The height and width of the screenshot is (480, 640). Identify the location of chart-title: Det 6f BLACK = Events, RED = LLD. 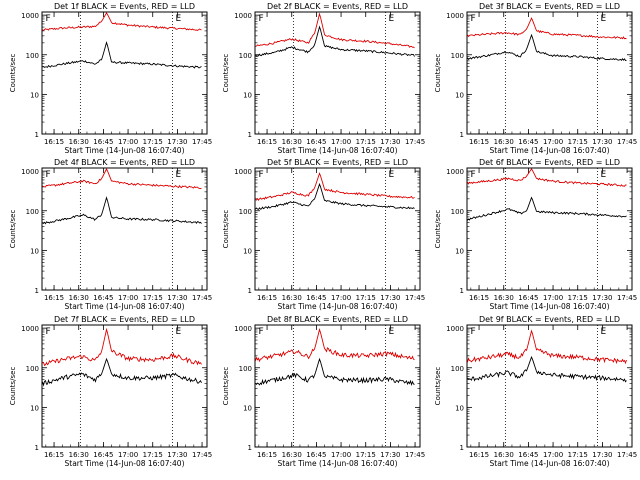
(549, 162).